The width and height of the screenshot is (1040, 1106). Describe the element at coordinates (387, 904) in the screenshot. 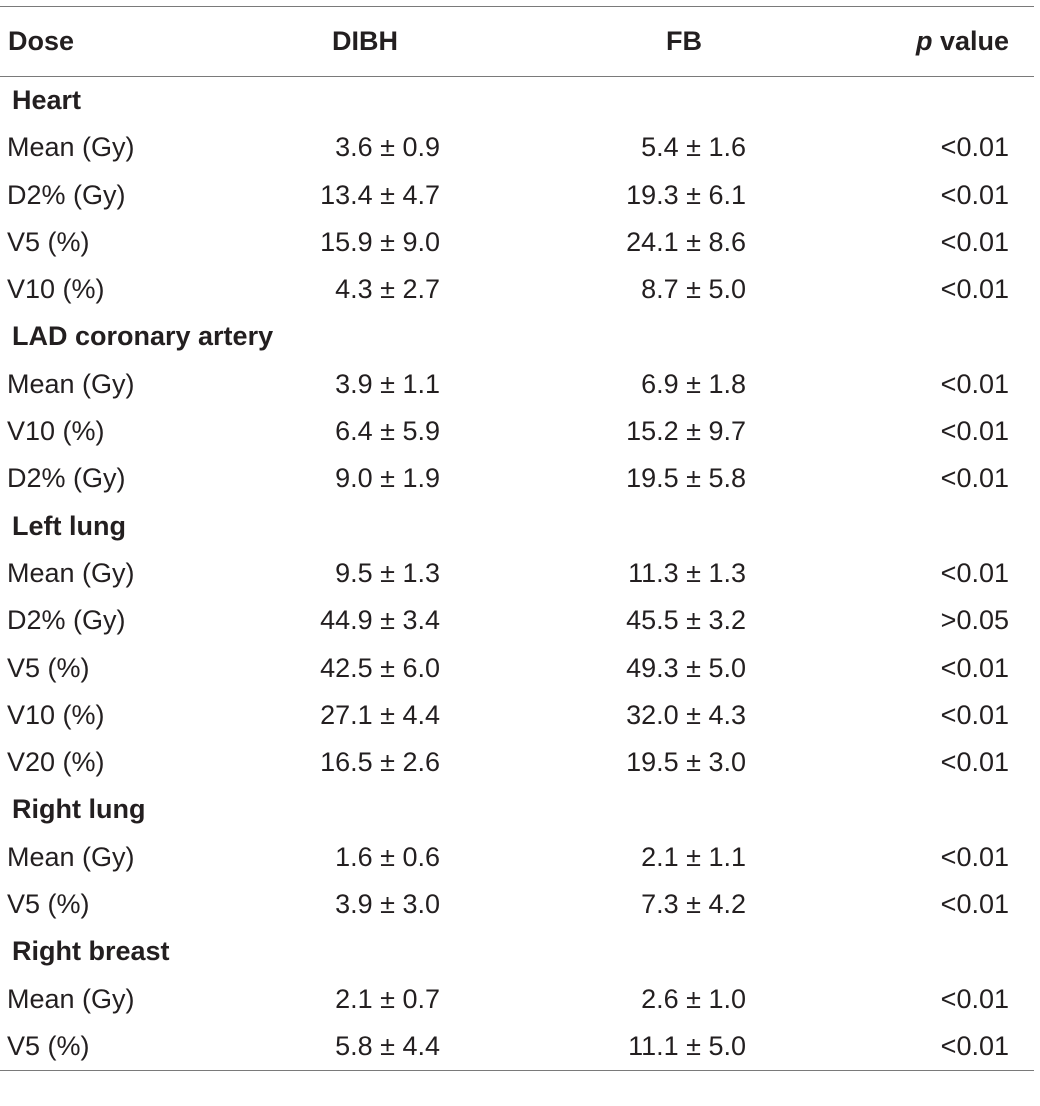

I see `dibh-value: 3.9 ± 3.0` at that location.